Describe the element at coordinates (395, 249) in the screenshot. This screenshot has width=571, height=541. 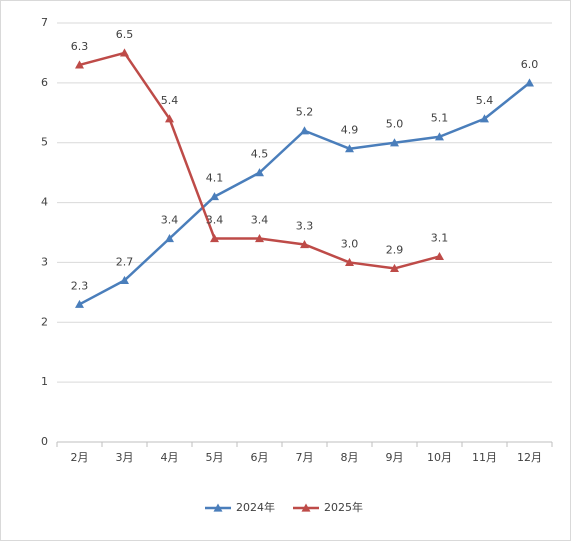
I see `data-label: 2.9` at that location.